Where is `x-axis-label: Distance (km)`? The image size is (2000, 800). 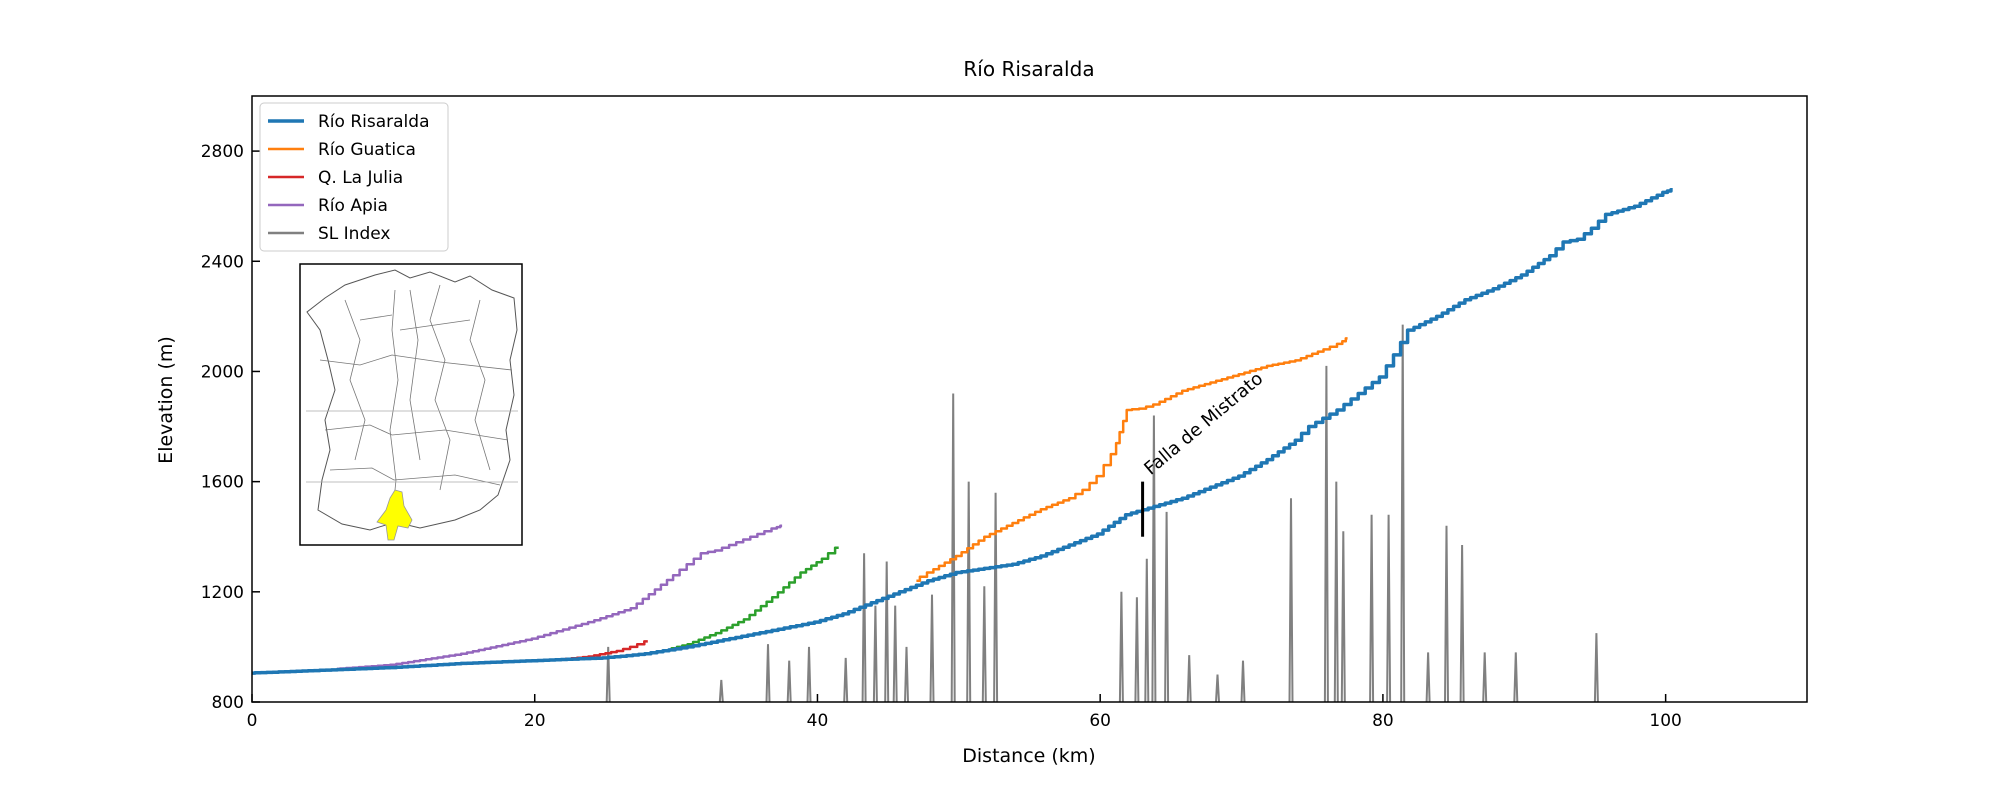
x-axis-label: Distance (km) is located at coordinates (1028, 756).